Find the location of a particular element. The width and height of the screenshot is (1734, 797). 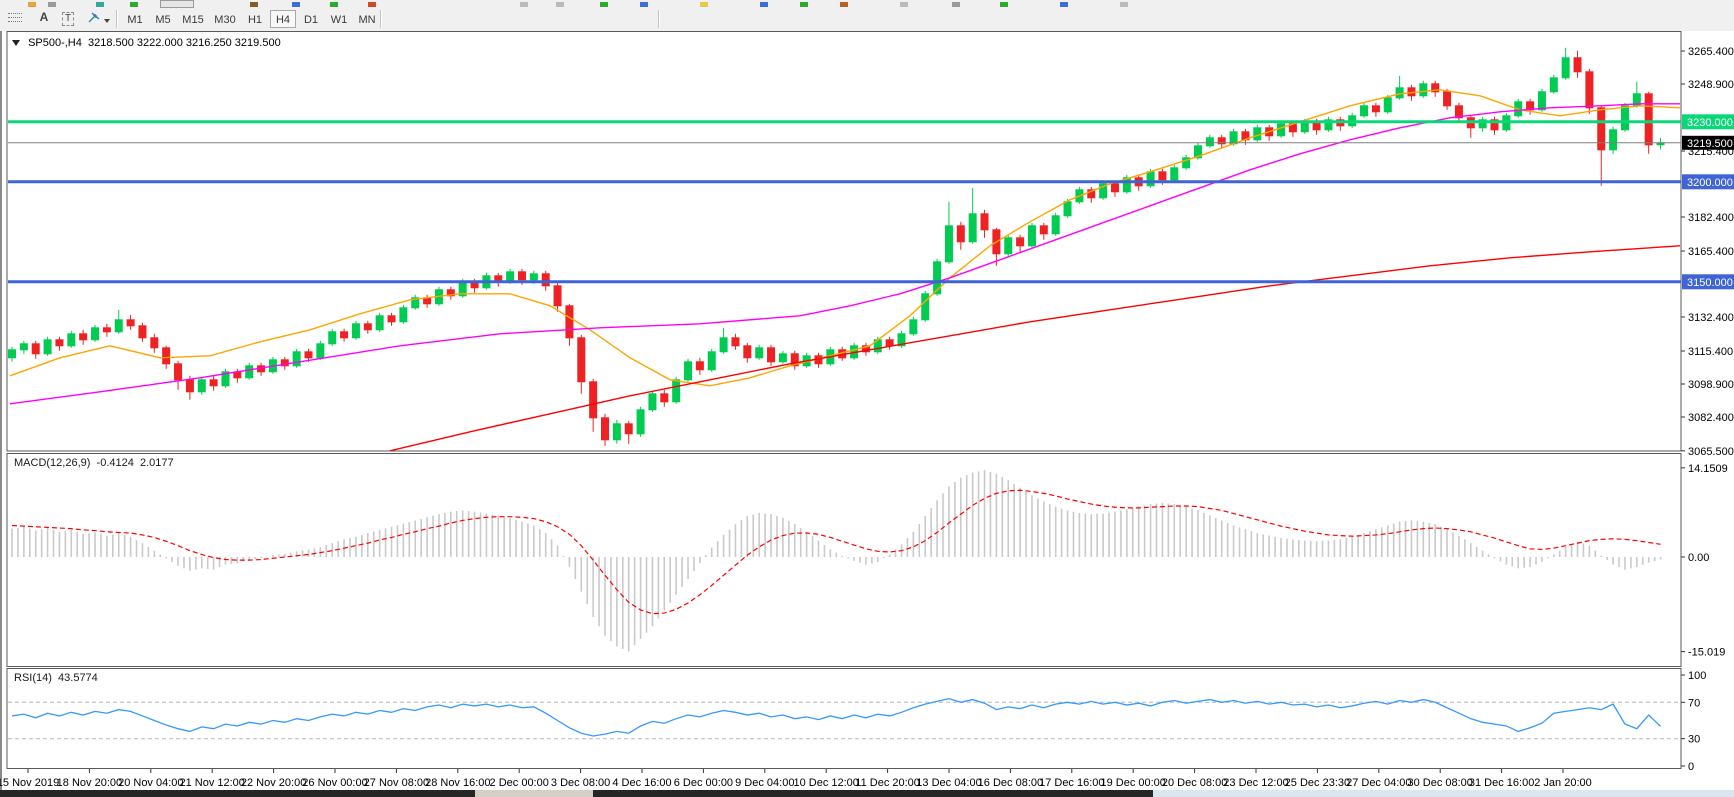

rsi-value: 43.5774 is located at coordinates (78, 678).